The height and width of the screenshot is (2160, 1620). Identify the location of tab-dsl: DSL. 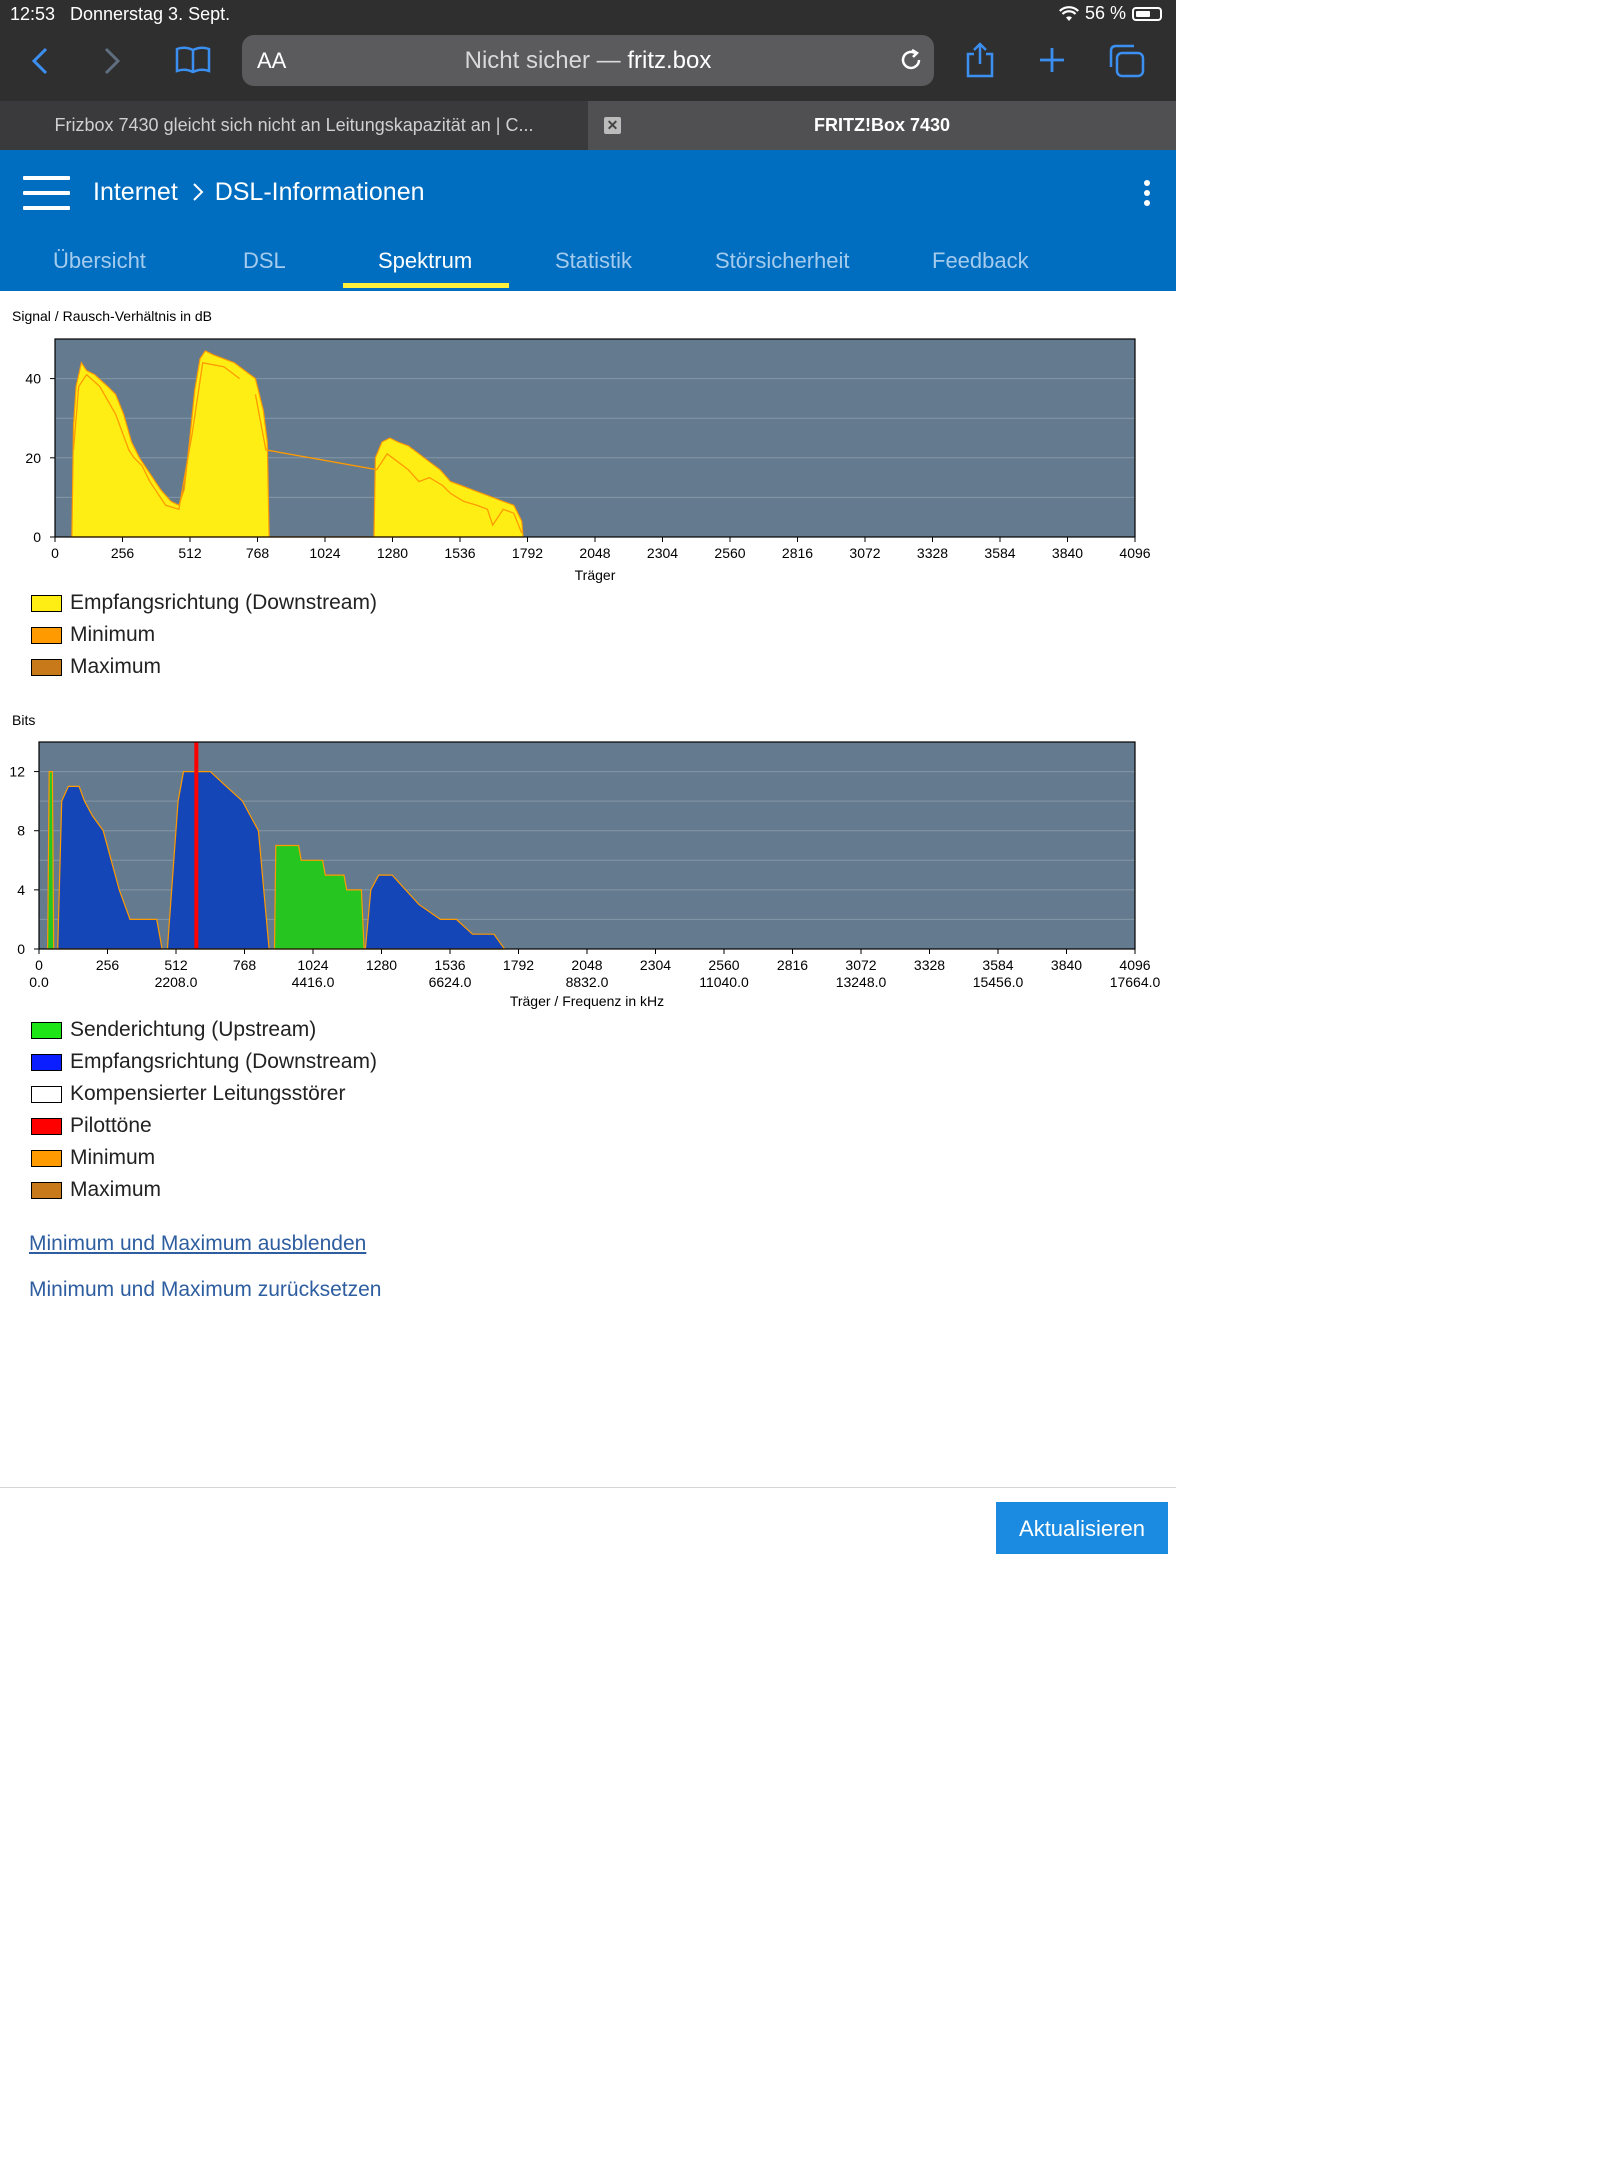
(264, 260).